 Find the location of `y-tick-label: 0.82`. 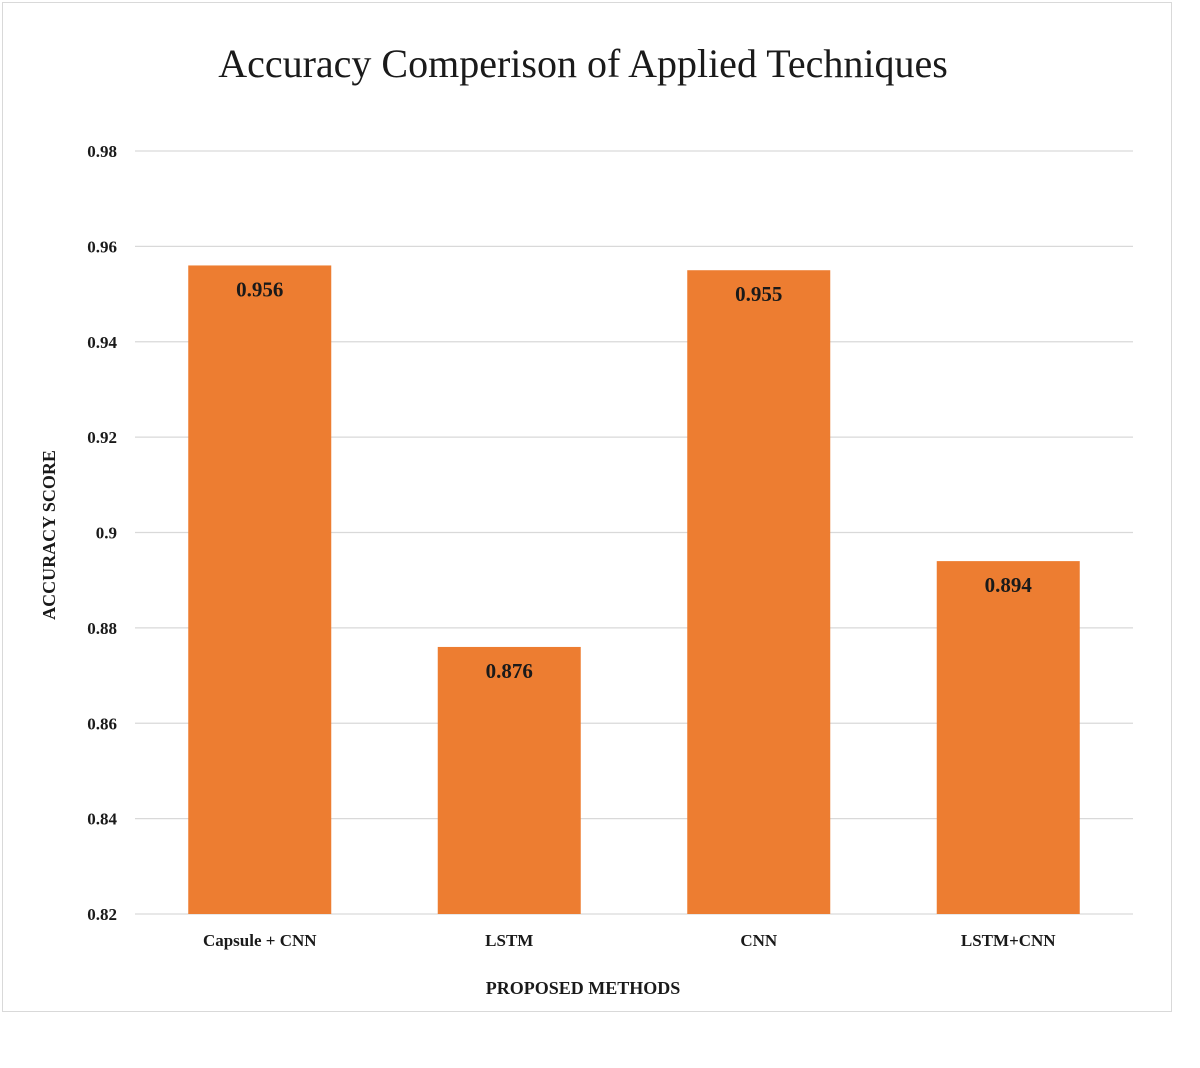

y-tick-label: 0.82 is located at coordinates (102, 914).